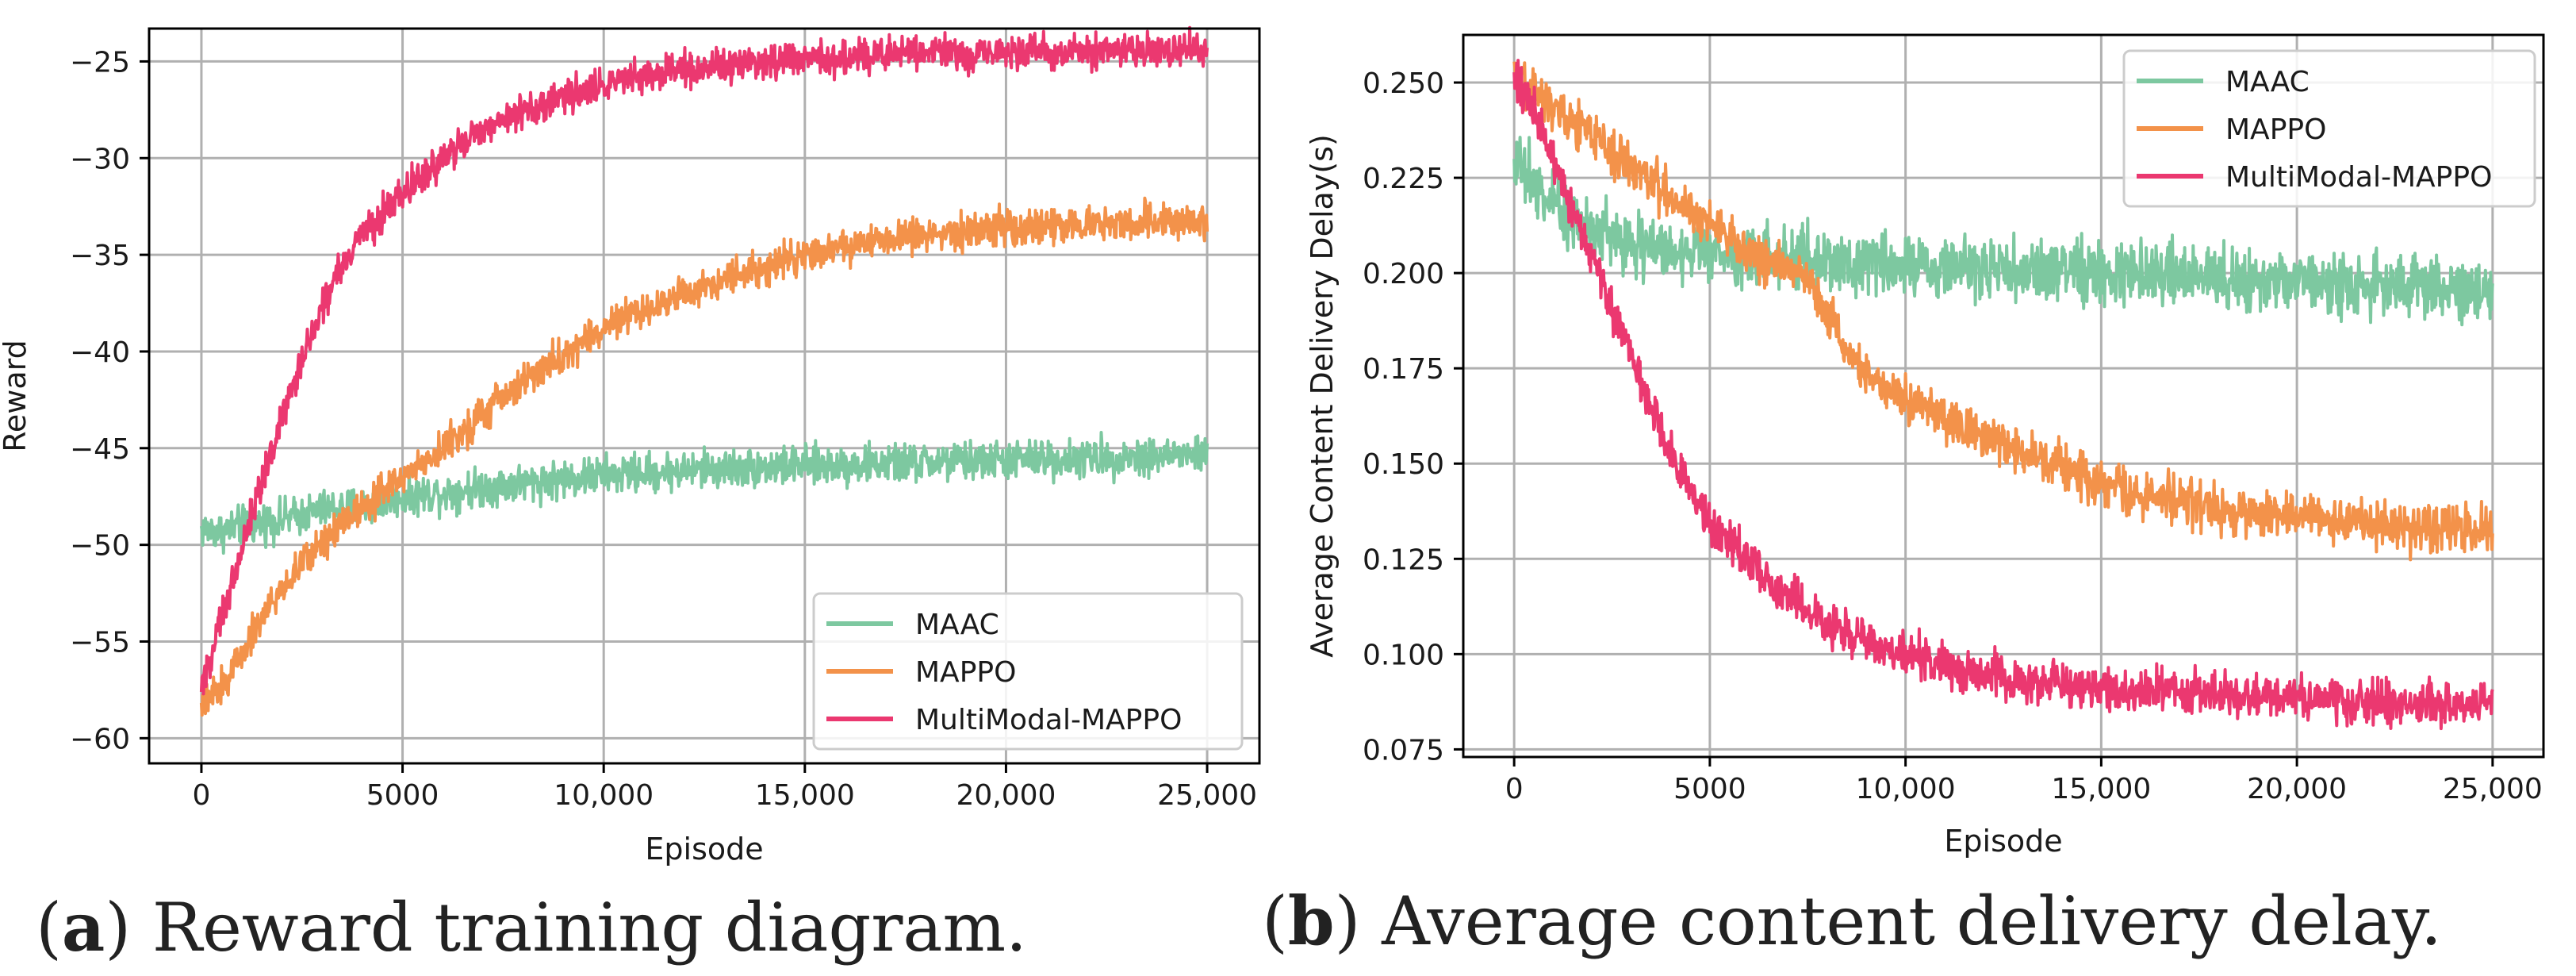 This screenshot has height=976, width=2576. I want to click on y-tick-label: 0.225, so click(1403, 179).